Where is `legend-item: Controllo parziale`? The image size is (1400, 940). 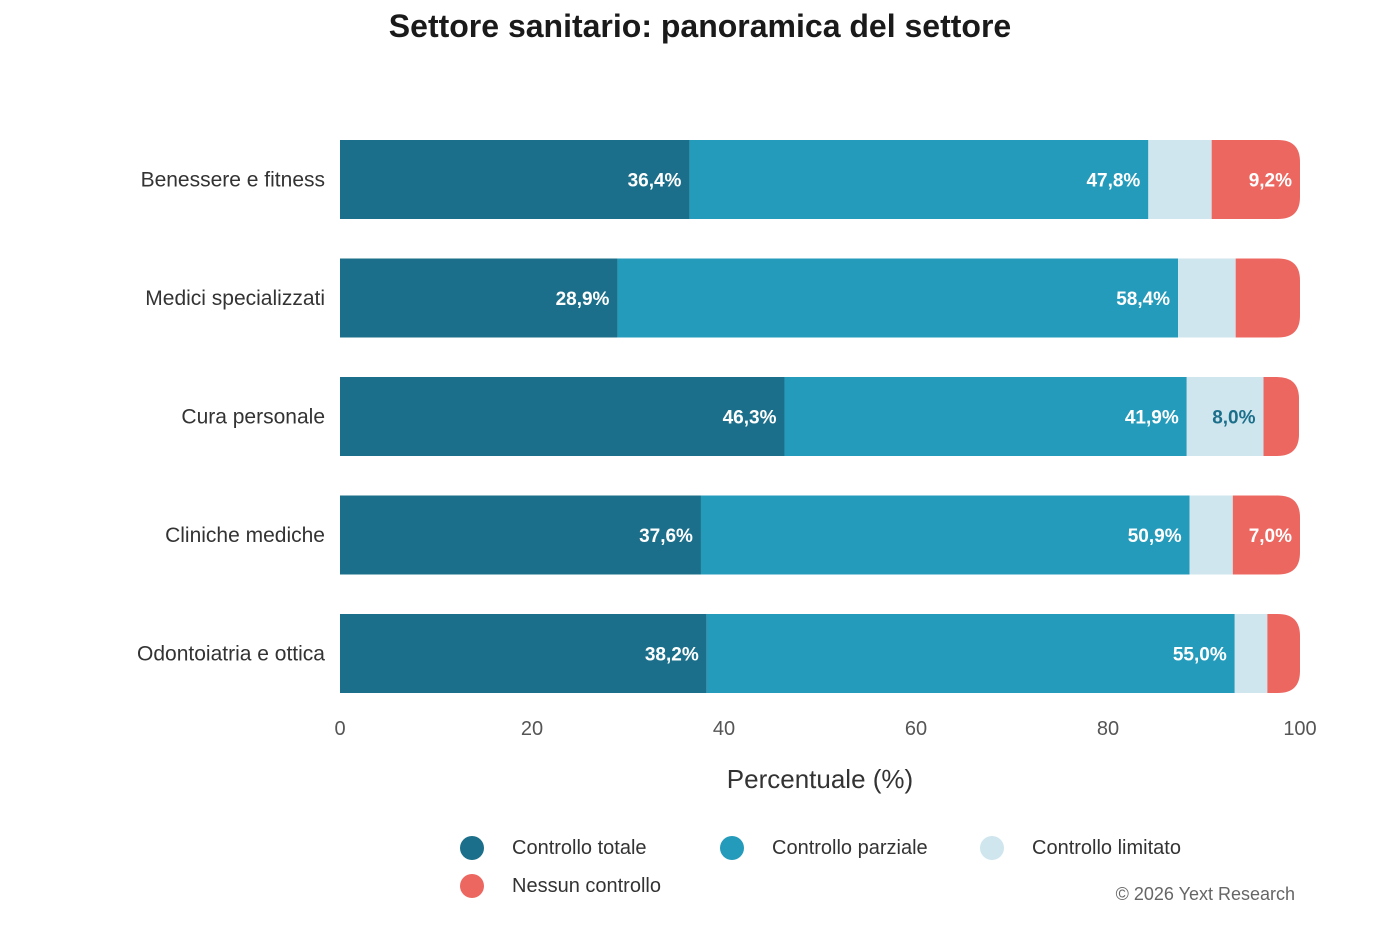 legend-item: Controllo parziale is located at coordinates (824, 848).